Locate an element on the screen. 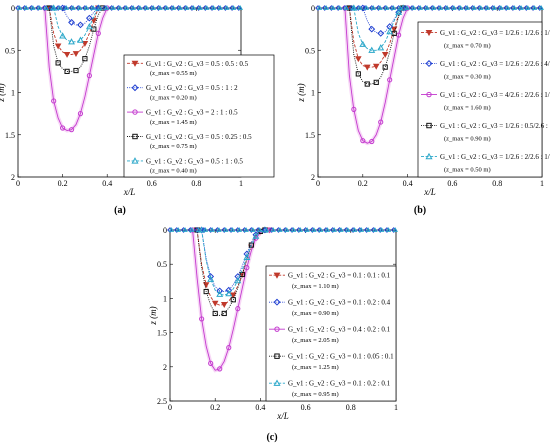 This screenshot has width=550, height=447. legend-label: G_v1 : G_v2 : G_v3 = 2 : 1 : 0.5 is located at coordinates (192, 113).